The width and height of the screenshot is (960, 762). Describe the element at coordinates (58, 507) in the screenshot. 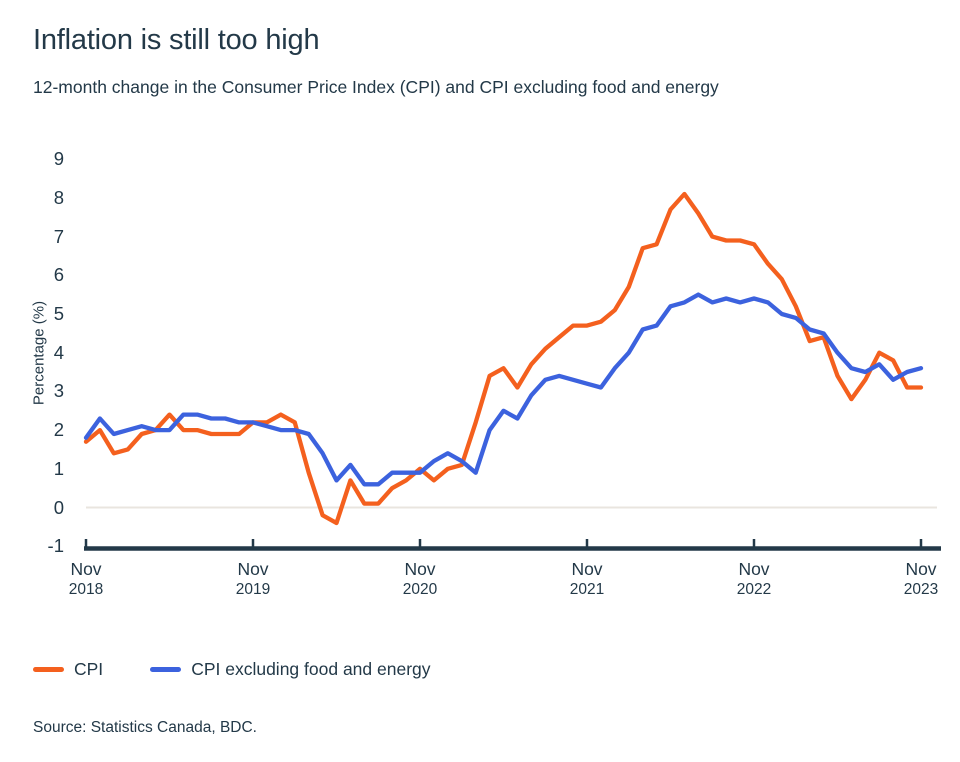

I see `y-axis-tick-label: 0` at that location.